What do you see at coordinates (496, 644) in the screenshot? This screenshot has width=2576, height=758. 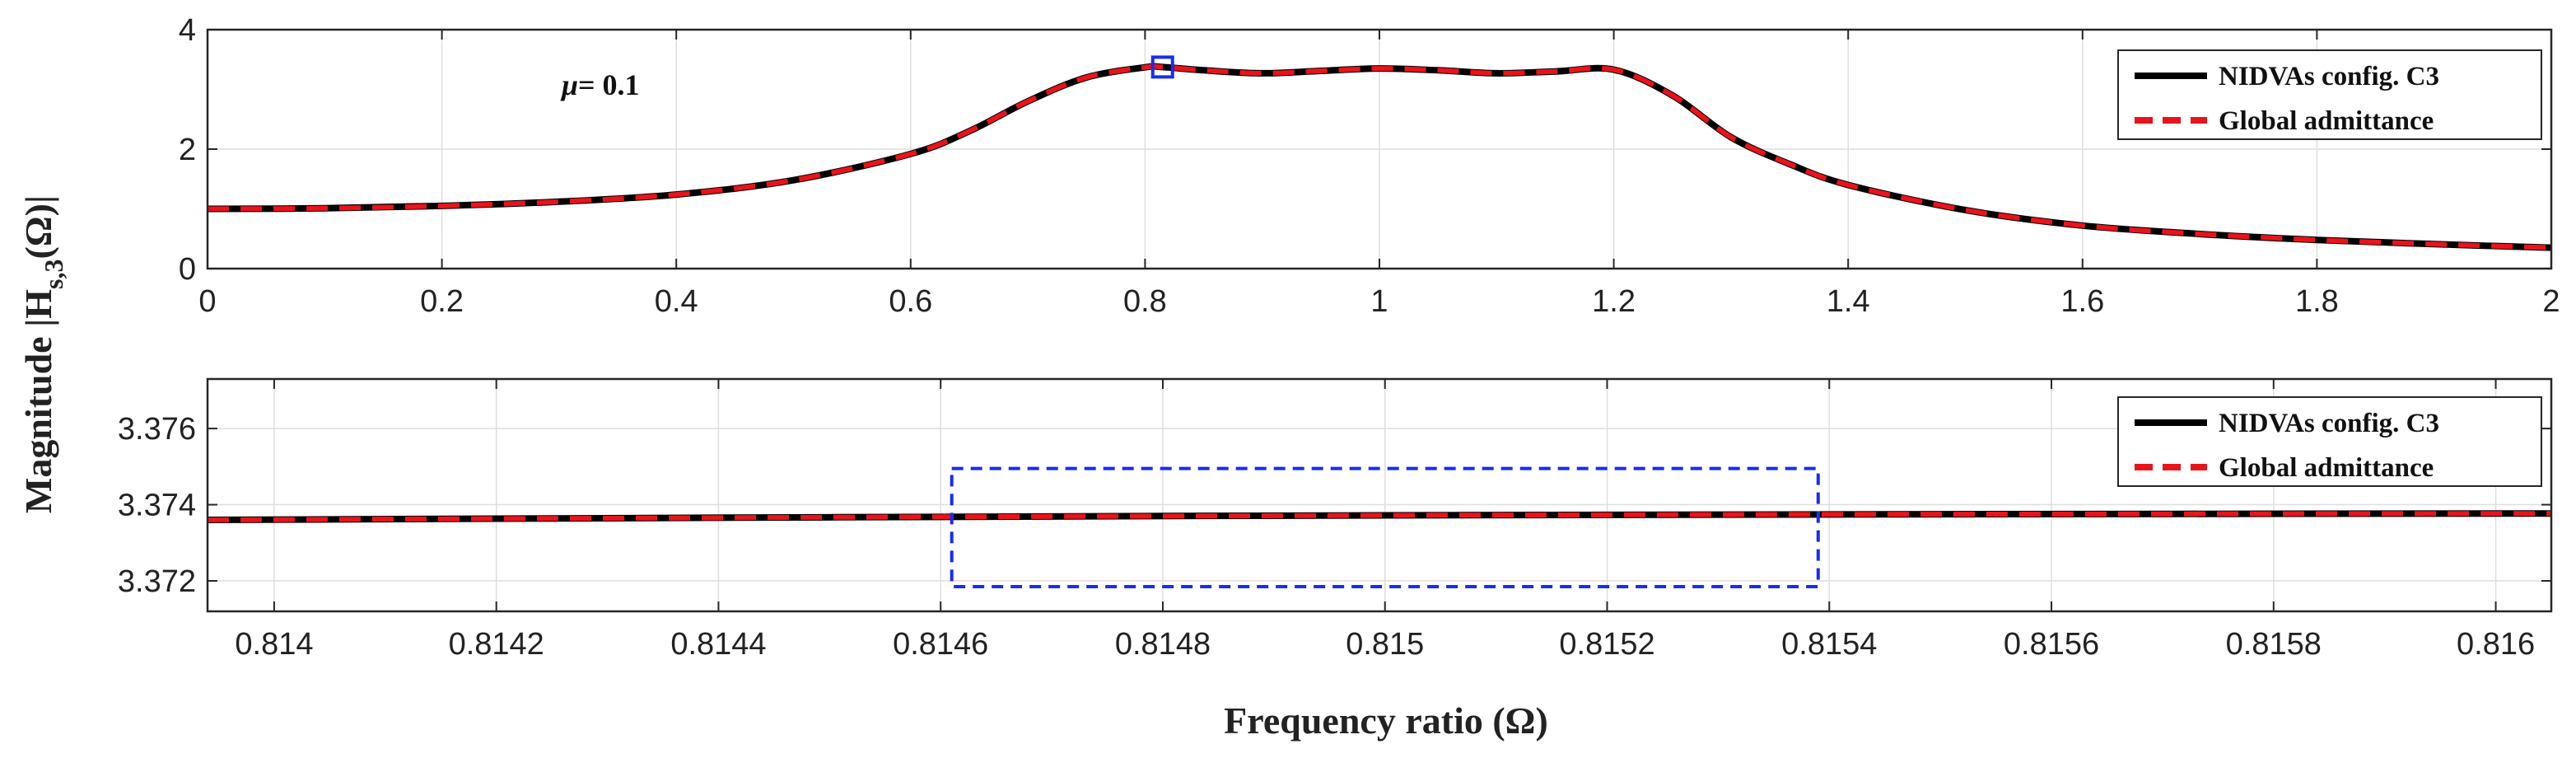 I see `x-tick-label: 0.8142` at bounding box center [496, 644].